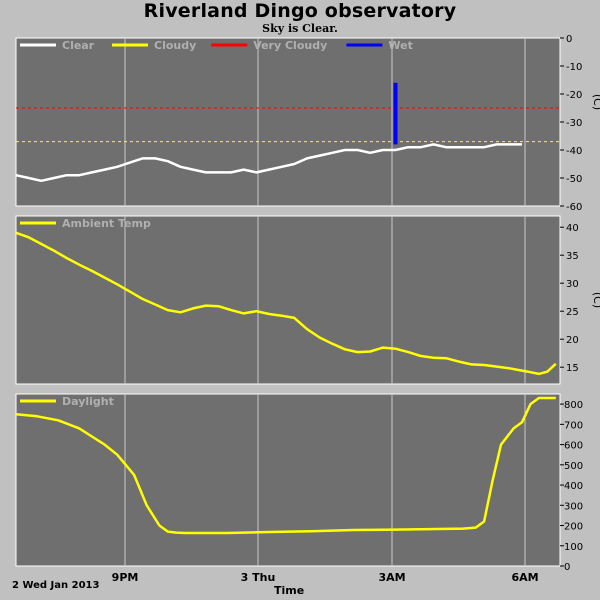 The width and height of the screenshot is (600, 600). What do you see at coordinates (106, 223) in the screenshot?
I see `legend-label-1-0: Ambient Temp` at bounding box center [106, 223].